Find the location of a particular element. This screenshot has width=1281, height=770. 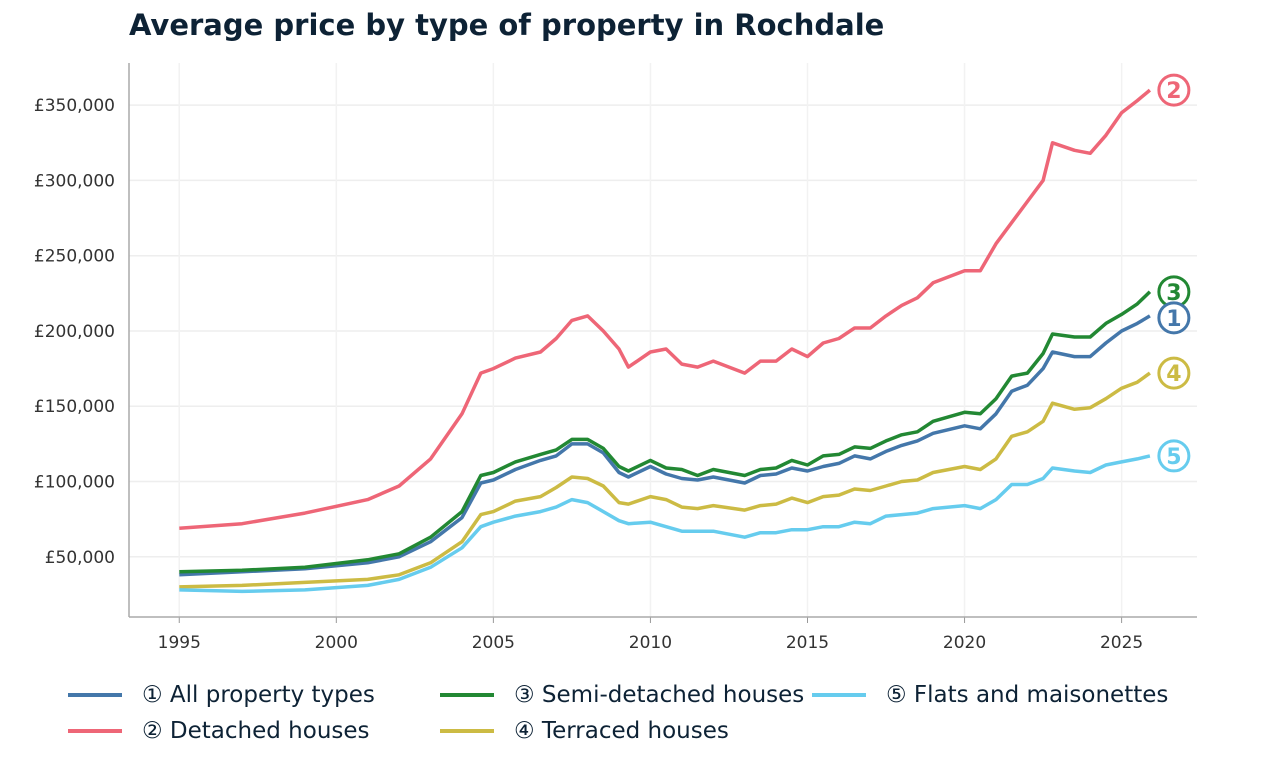

end-label-number: 4 is located at coordinates (1173, 374).